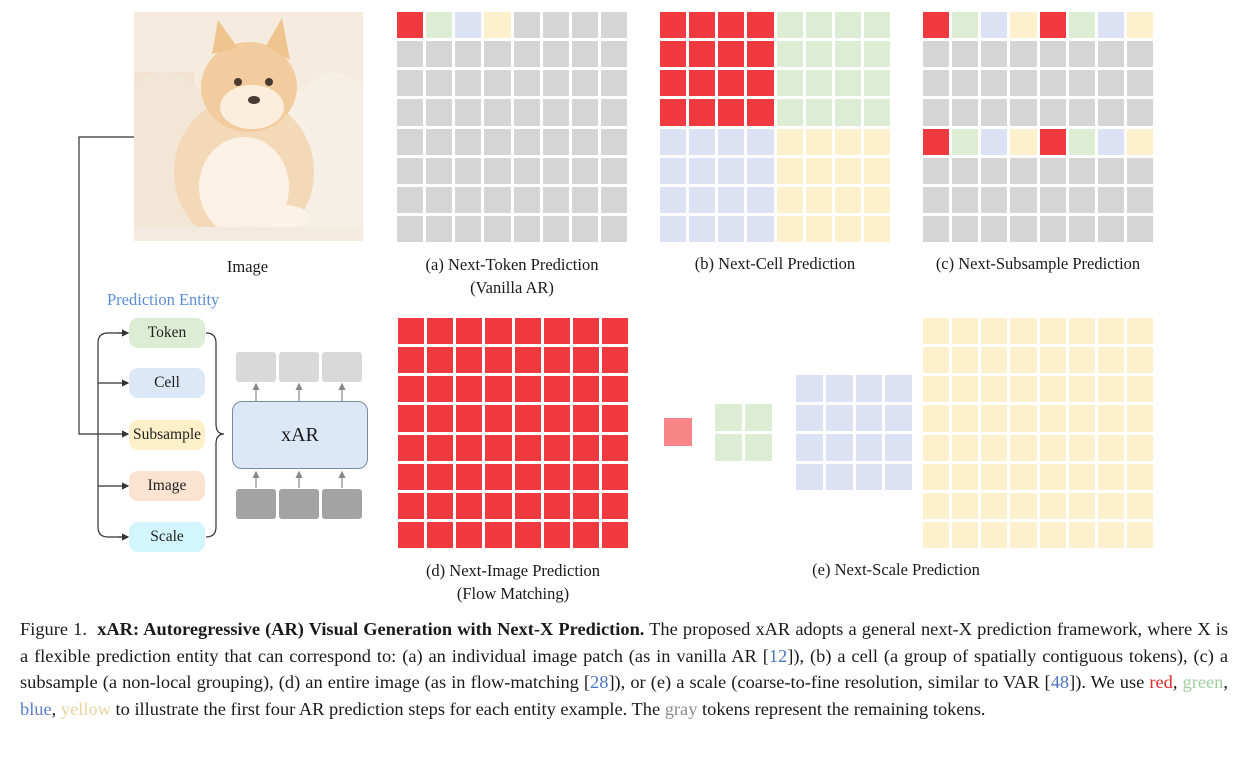 The image size is (1240, 759). Describe the element at coordinates (53, 629) in the screenshot. I see `caption-fig-number: Figure 1.` at that location.